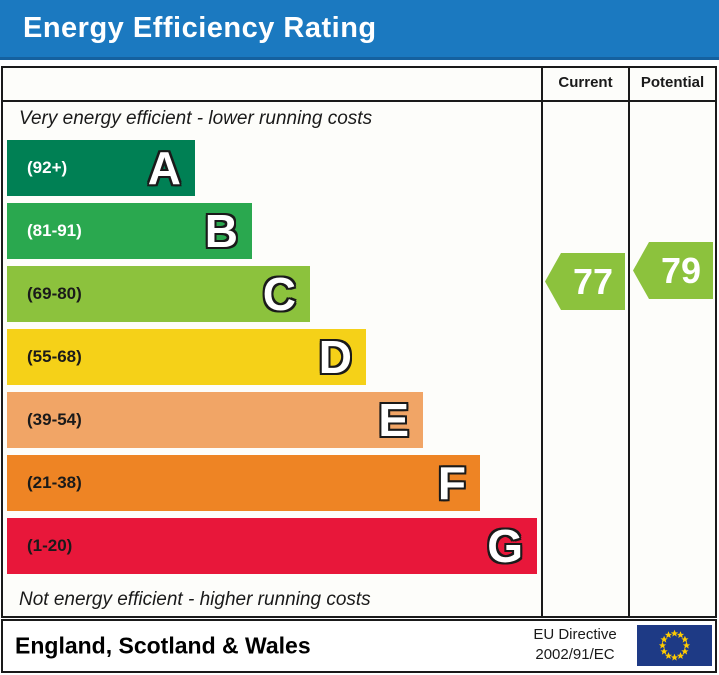 The width and height of the screenshot is (719, 675). Describe the element at coordinates (163, 645) in the screenshot. I see `region-label: England, Scotland & Wales` at that location.